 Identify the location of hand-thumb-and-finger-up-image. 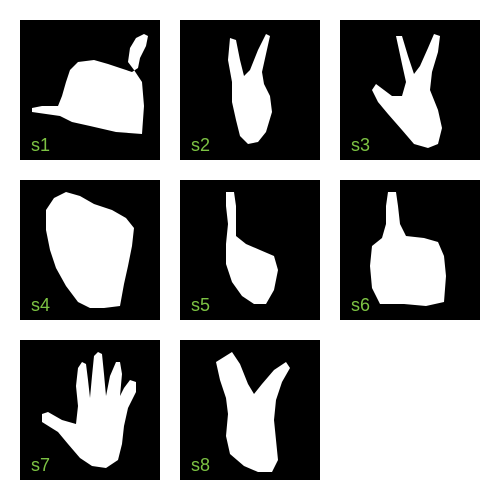
(90, 84).